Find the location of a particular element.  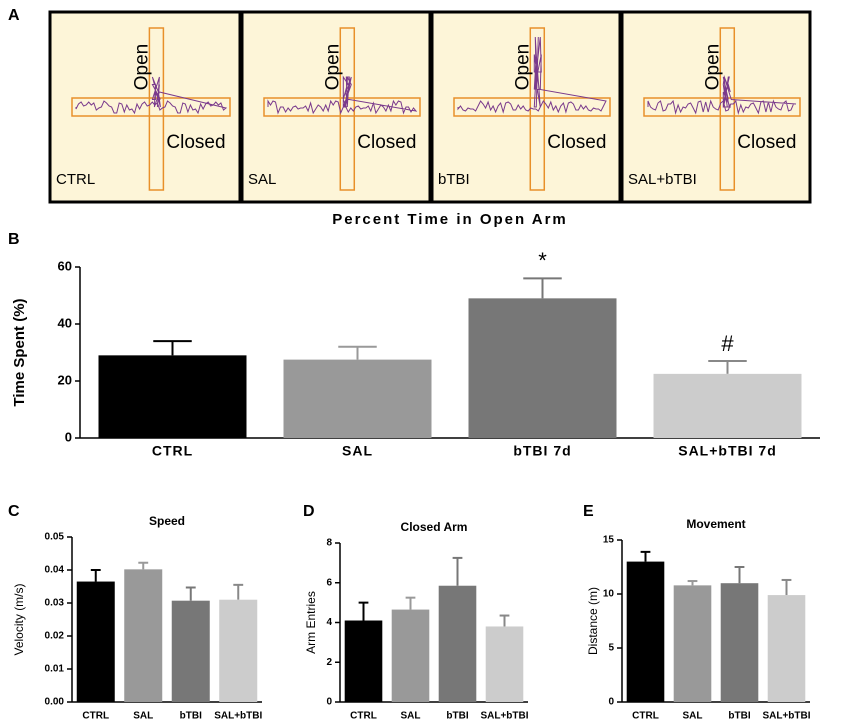

y-tick-label: 8 is located at coordinates (329, 543).